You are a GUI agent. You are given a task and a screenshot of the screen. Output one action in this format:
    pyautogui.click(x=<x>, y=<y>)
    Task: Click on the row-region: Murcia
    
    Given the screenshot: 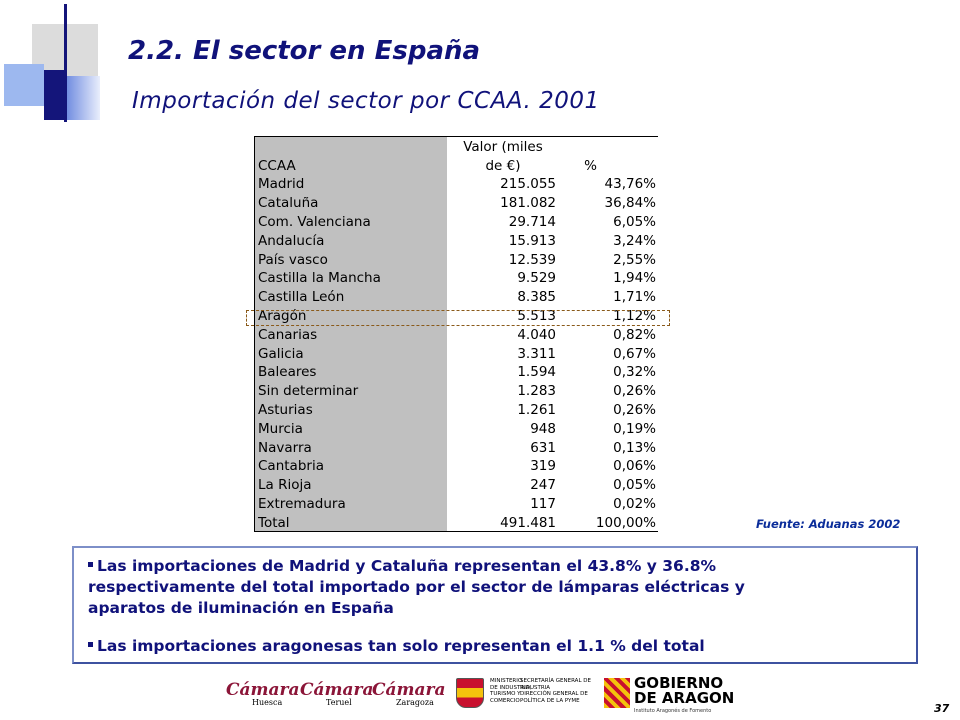 What is the action you would take?
    pyautogui.click(x=280, y=428)
    